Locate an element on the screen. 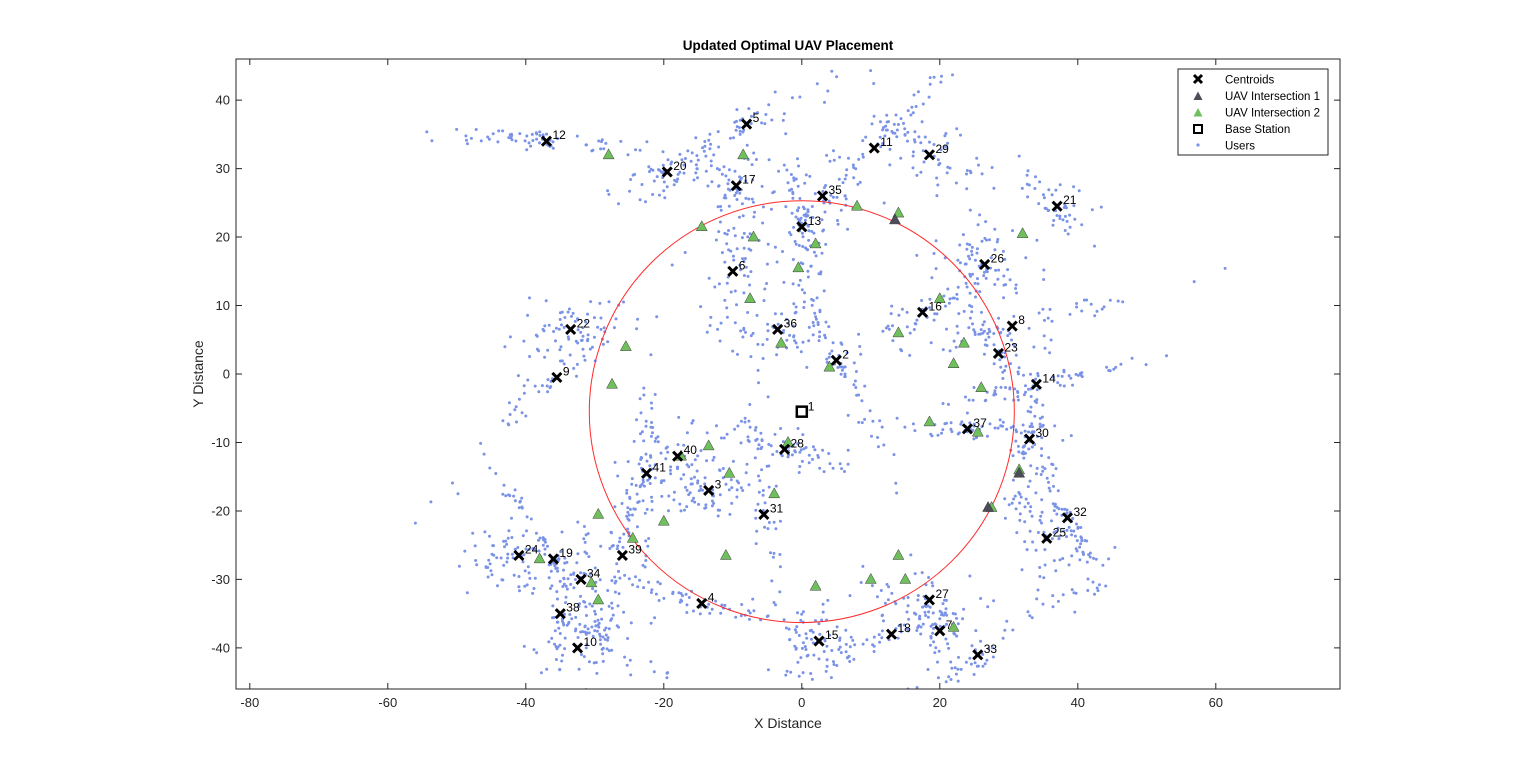 This screenshot has height=774, width=1522. centroid-label: 26 is located at coordinates (998, 258).